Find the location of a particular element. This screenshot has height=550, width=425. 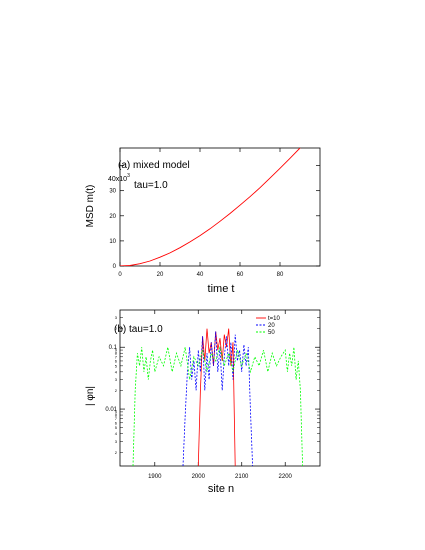

x-tick-label: 60 is located at coordinates (240, 275).